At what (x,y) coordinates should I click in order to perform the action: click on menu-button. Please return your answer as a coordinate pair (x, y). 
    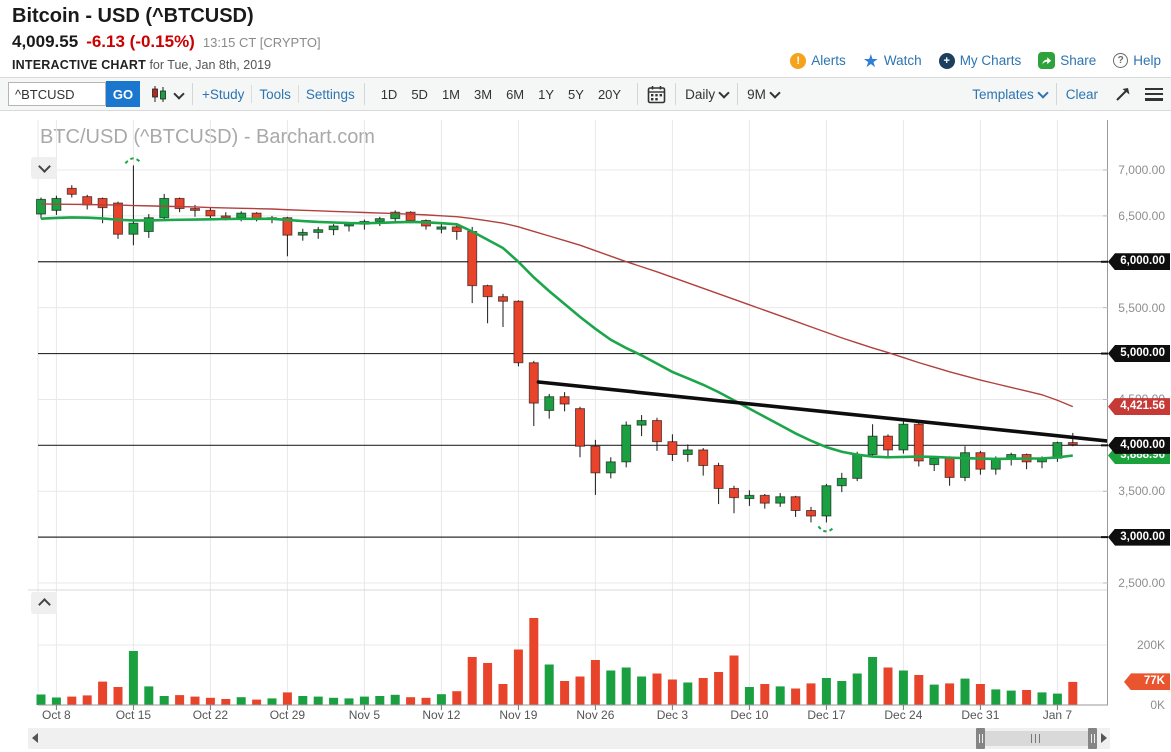
    Looking at the image, I should click on (1154, 94).